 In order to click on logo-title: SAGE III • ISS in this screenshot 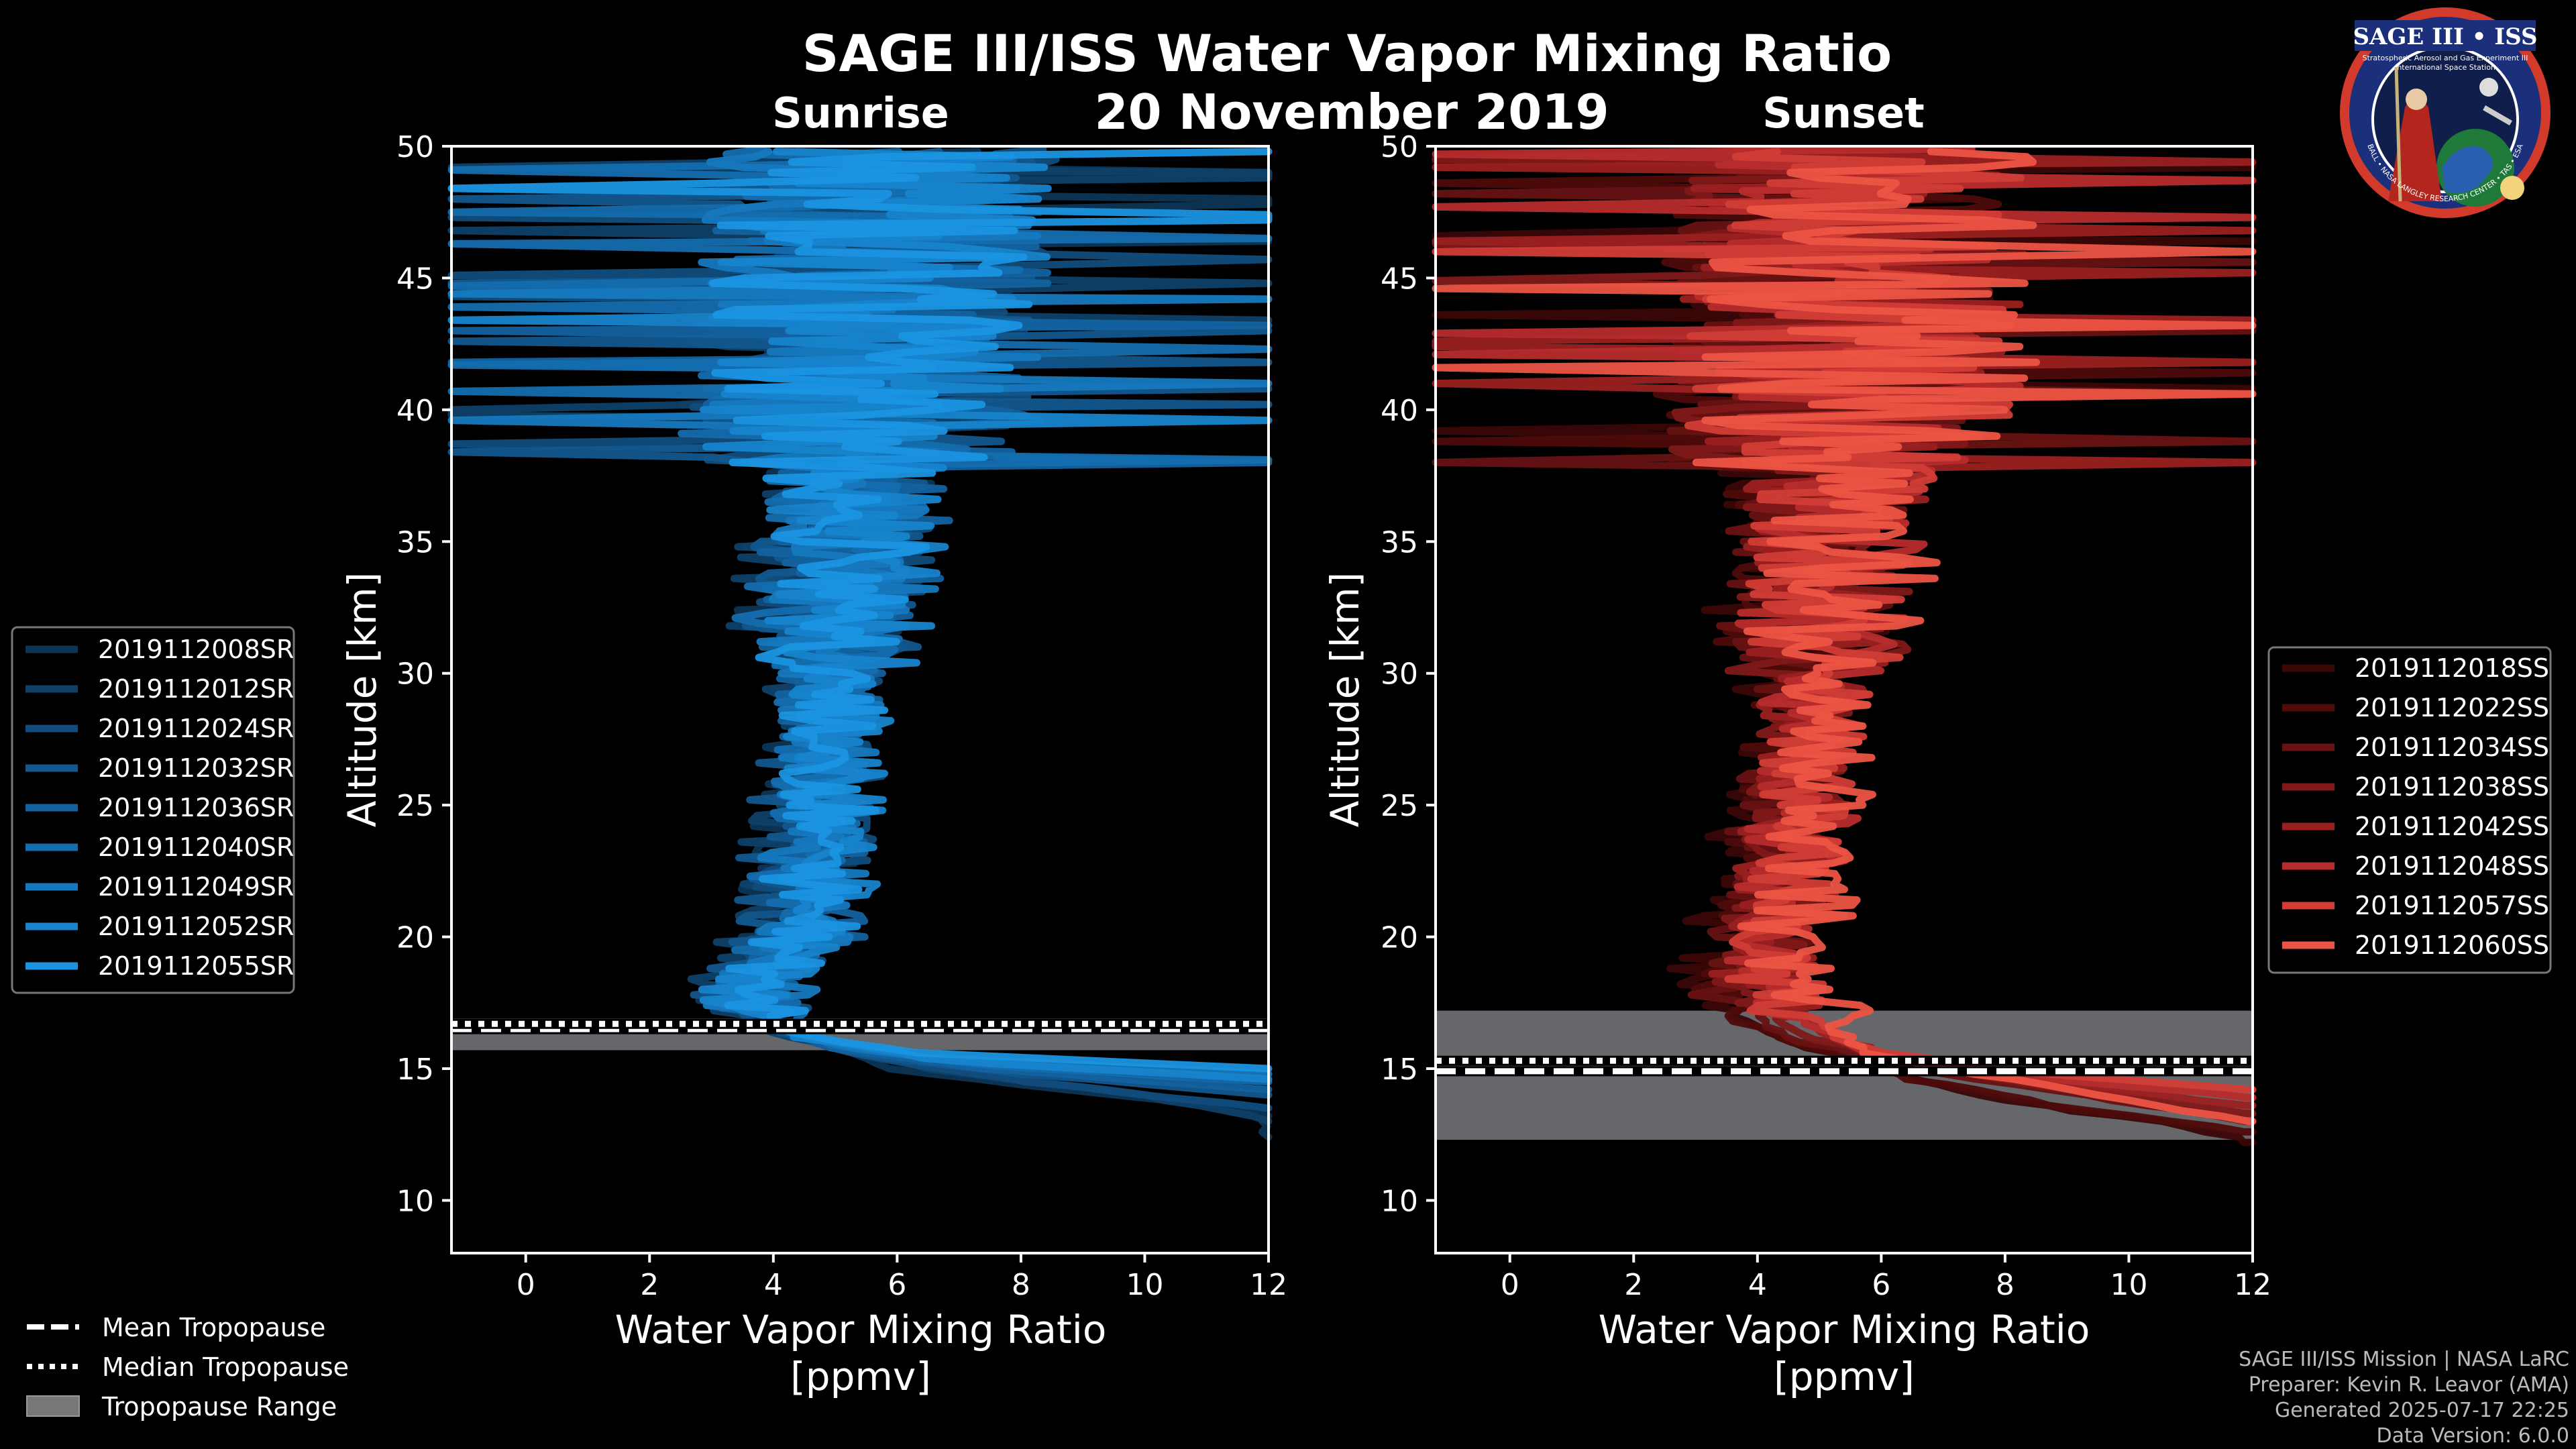, I will do `click(2445, 36)`.